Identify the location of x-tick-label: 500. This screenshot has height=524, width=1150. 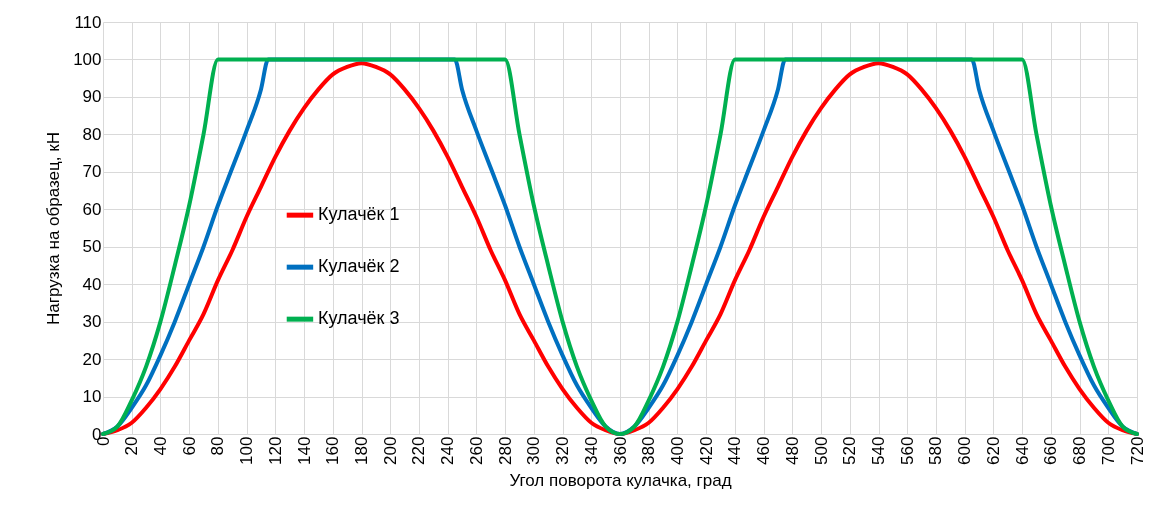
(821, 450).